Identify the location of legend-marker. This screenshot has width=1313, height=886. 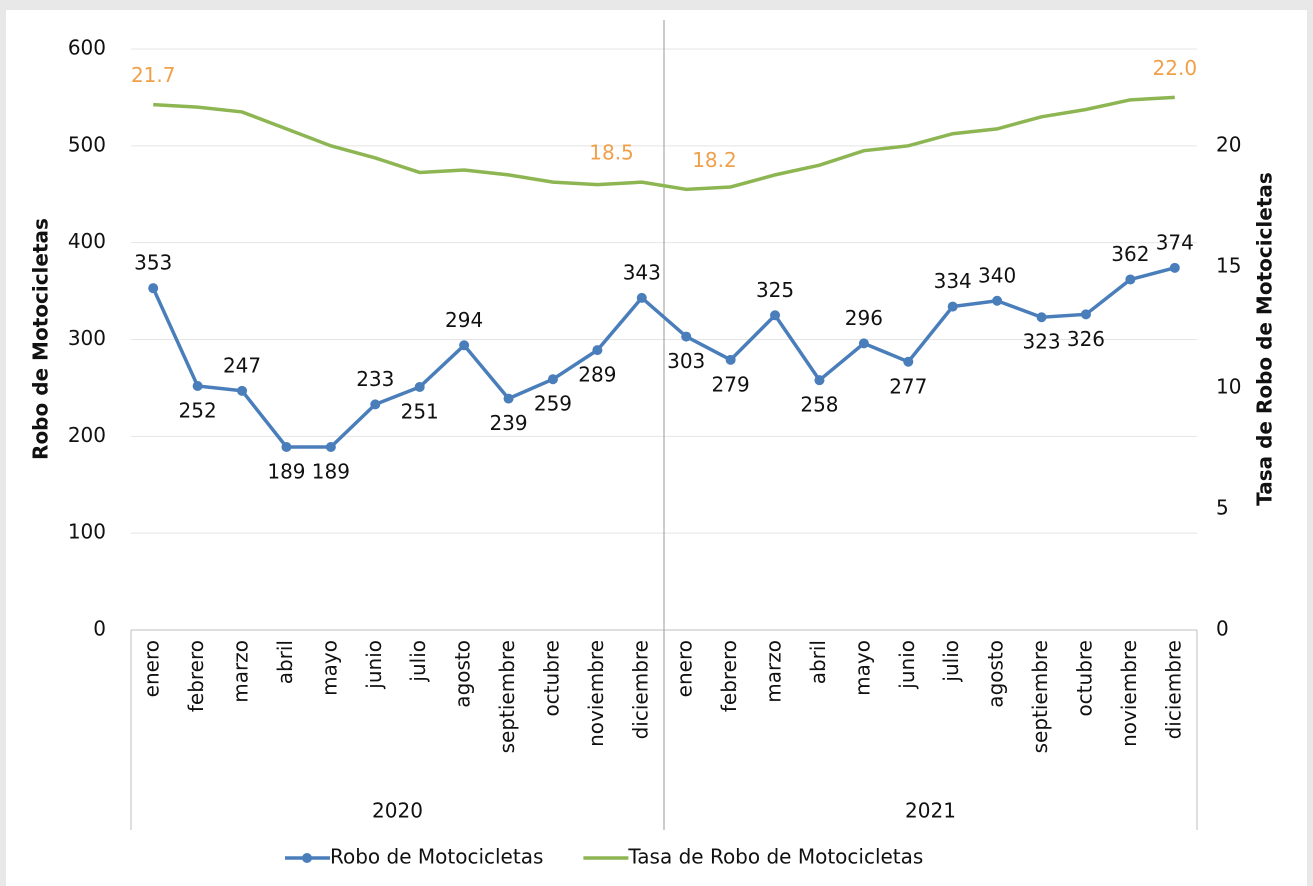
(307, 858).